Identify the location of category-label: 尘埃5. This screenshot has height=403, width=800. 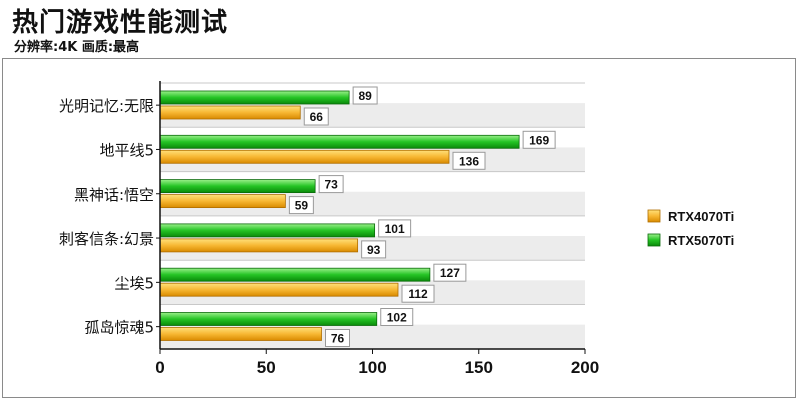
(134, 283).